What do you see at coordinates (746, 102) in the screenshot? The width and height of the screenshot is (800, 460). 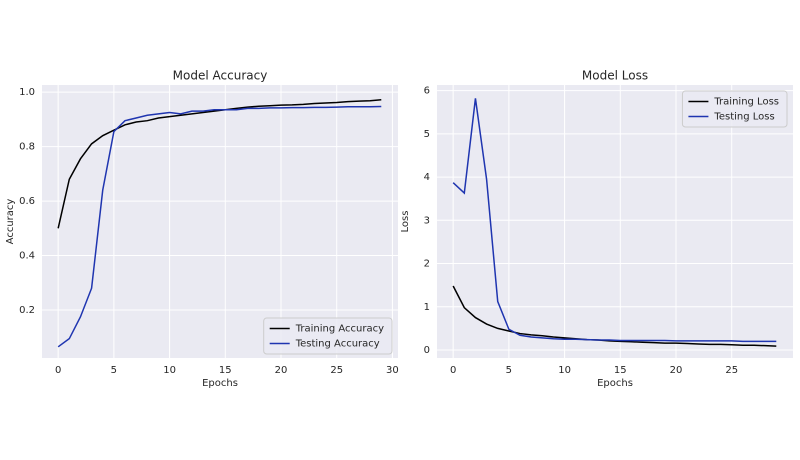 I see `legend-label: Training Loss` at bounding box center [746, 102].